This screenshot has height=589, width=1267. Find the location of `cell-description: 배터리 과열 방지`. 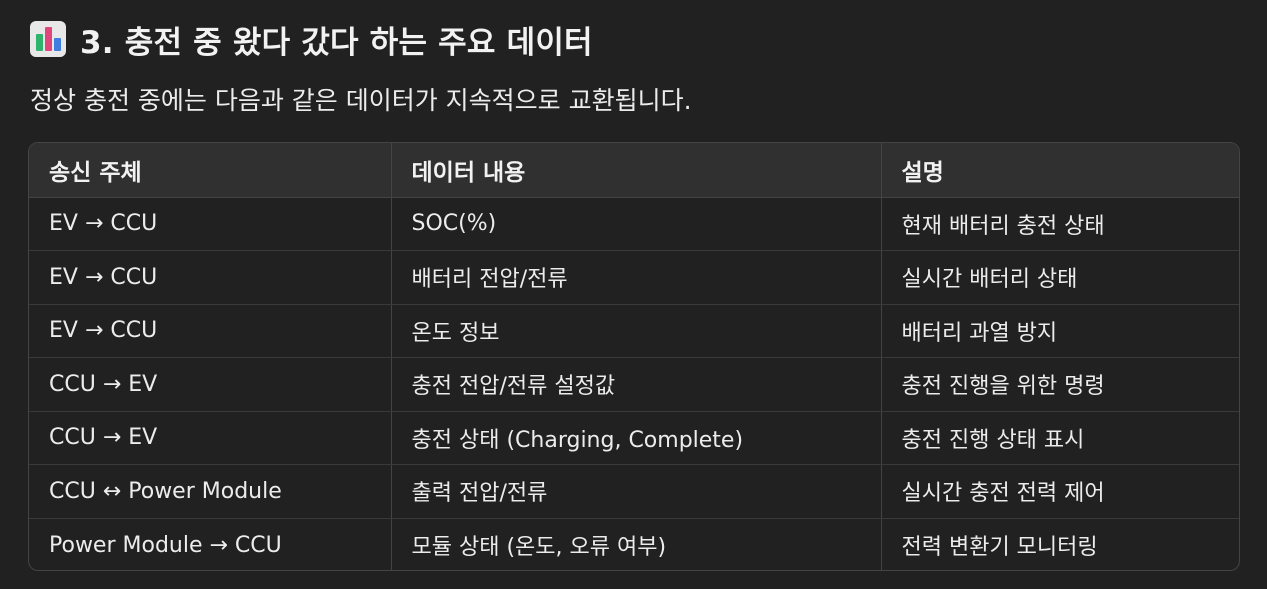

cell-description: 배터리 과열 방지 is located at coordinates (1060, 331).